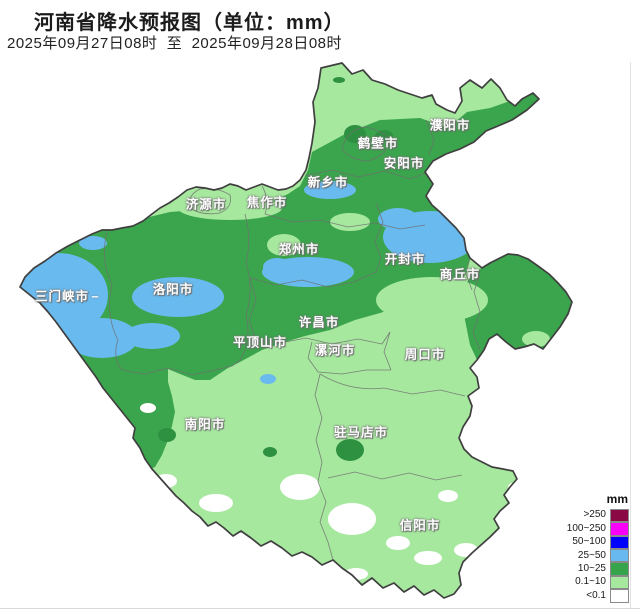 The image size is (640, 611). I want to click on forecast-period: 2025年09月27日08时 至 2025年09月28日08时, so click(175, 43).